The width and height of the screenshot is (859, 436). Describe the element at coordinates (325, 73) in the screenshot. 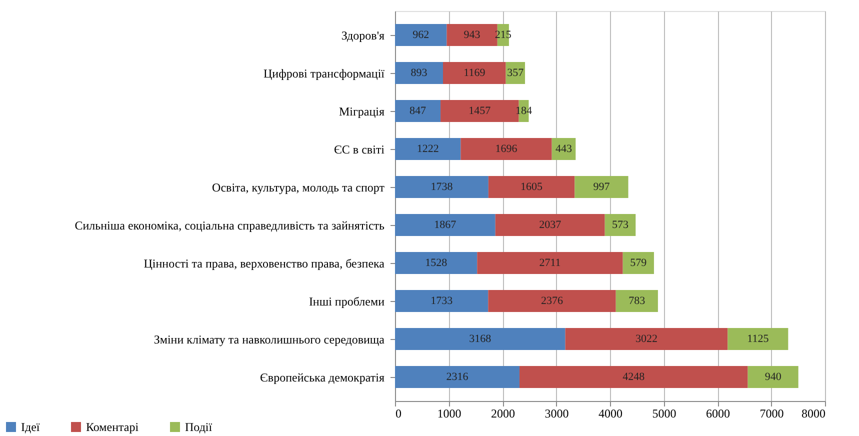

I see `y-tick-label: Цифрові трансформації` at that location.